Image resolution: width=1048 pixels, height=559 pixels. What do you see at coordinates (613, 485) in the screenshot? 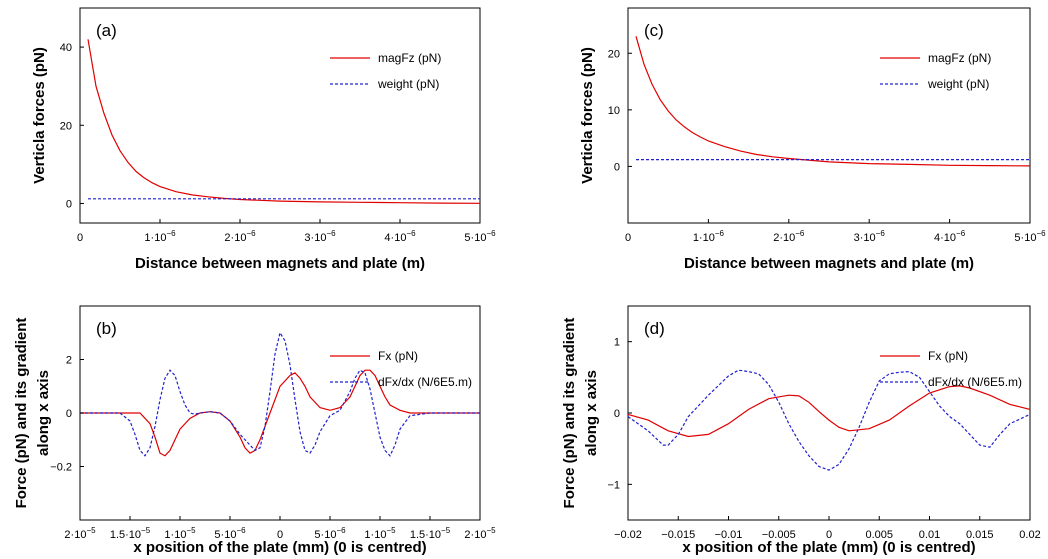
I see `y-tick-label: −1` at bounding box center [613, 485].